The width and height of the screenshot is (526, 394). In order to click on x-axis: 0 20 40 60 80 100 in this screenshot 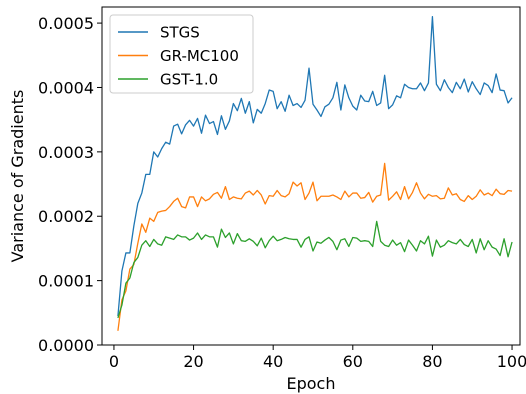, I will do `click(317, 358)`.